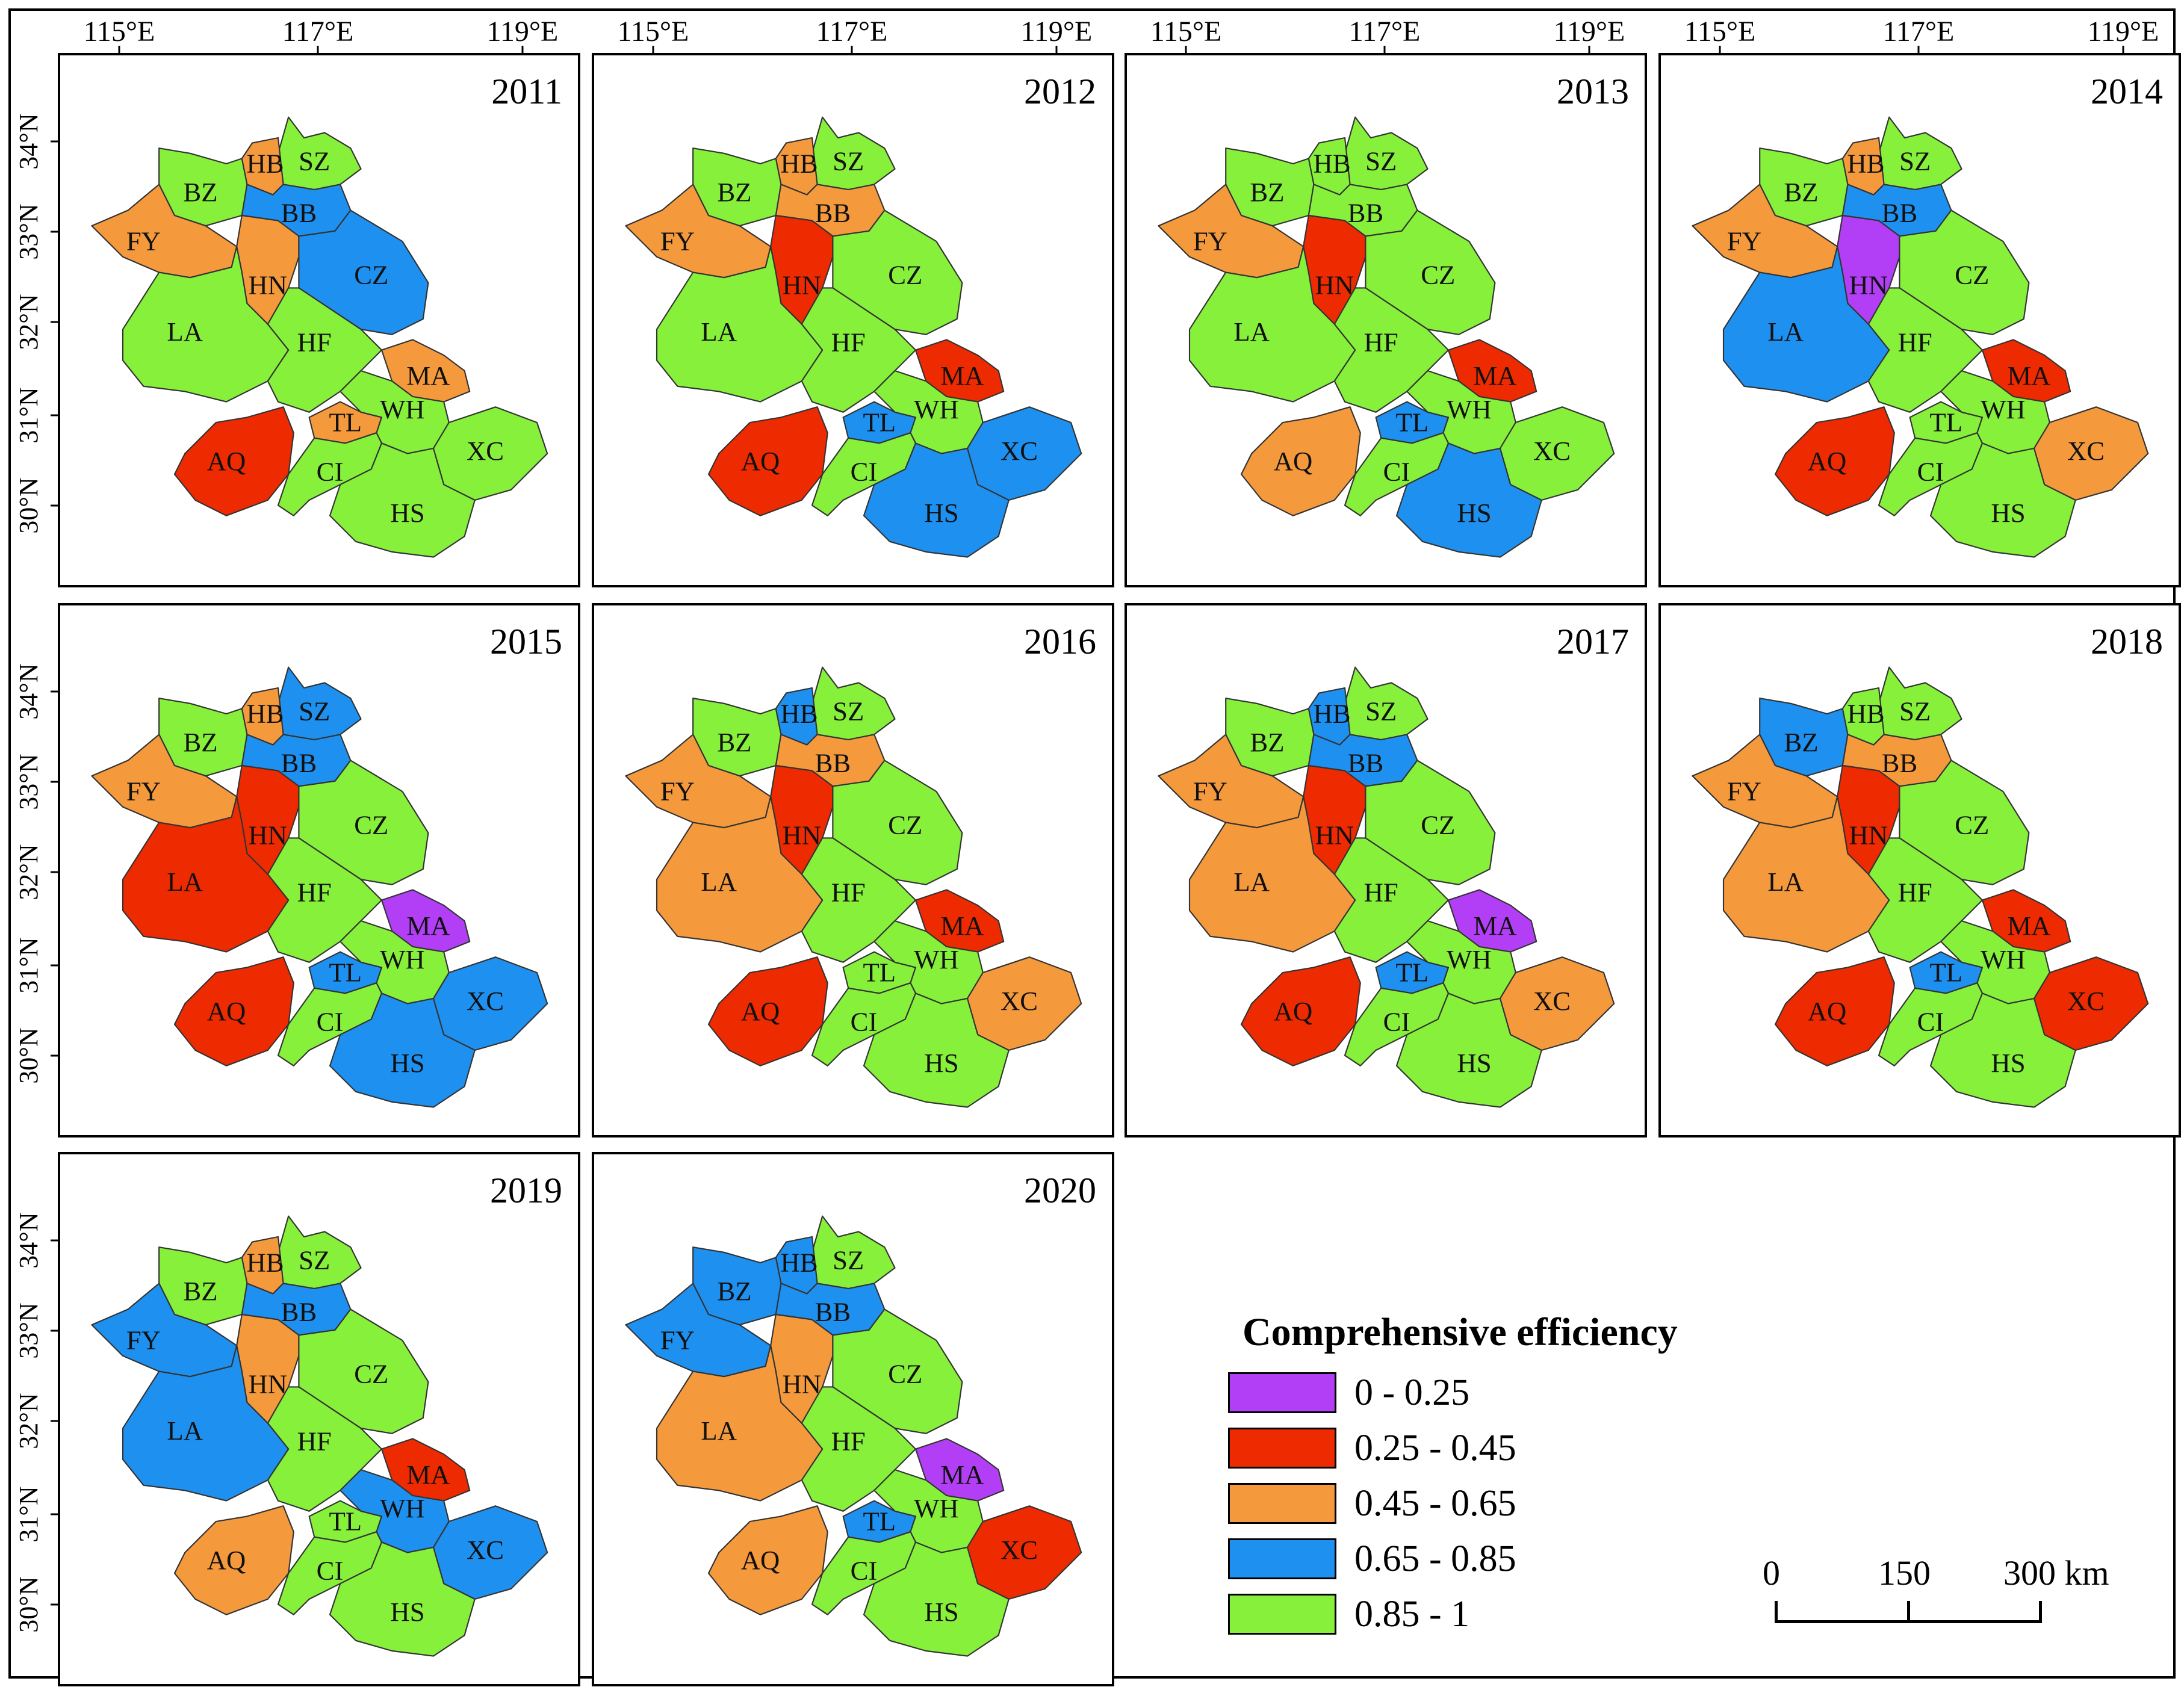  What do you see at coordinates (1529, 1452) in the screenshot?
I see `legend-item-1: 0.25 - 0.45` at bounding box center [1529, 1452].